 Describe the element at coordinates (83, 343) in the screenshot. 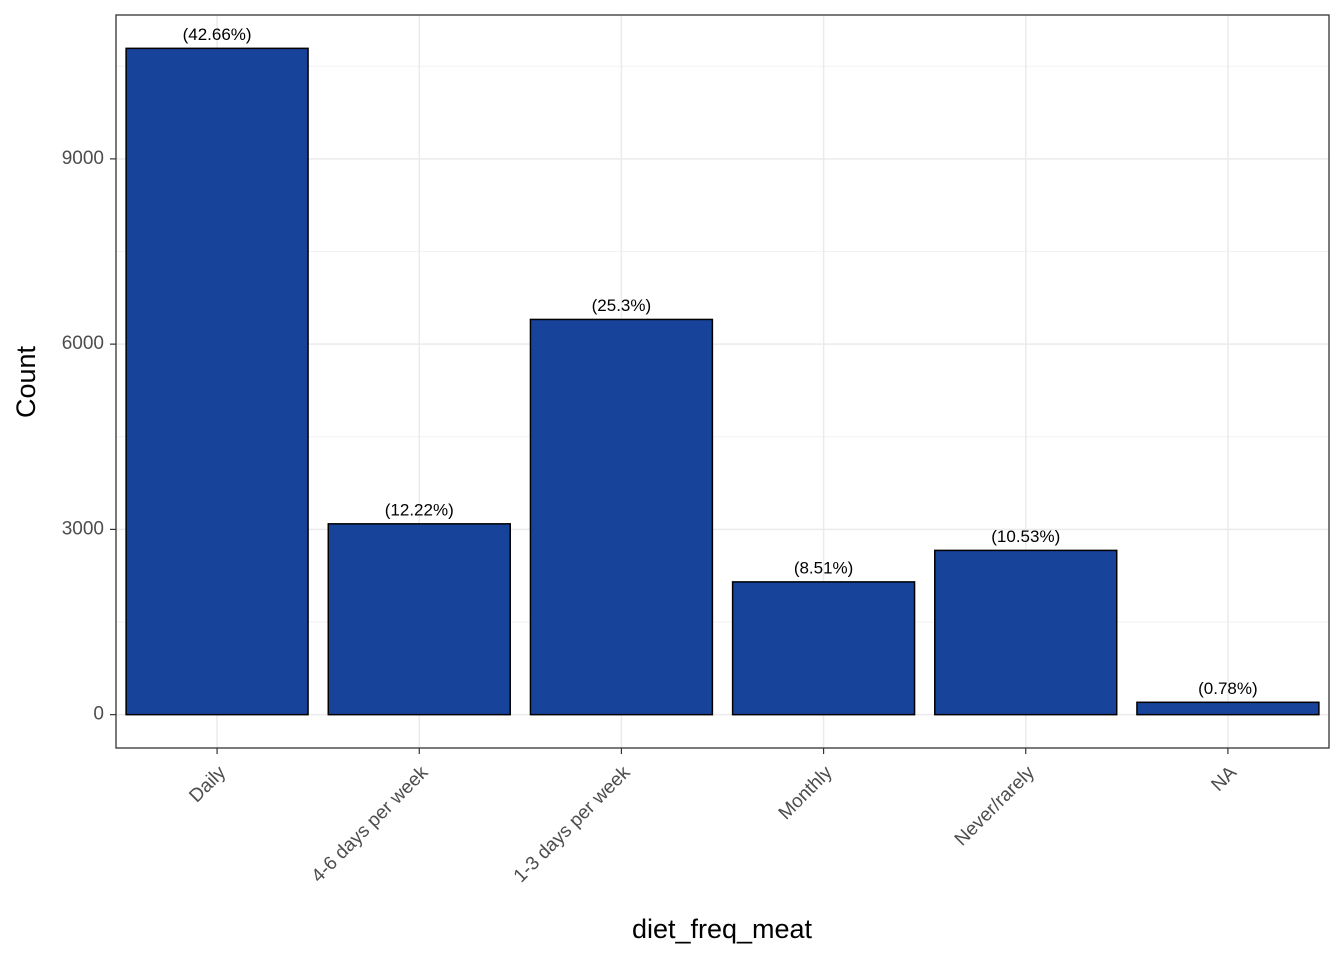

I see `y-tick-label: 6000` at that location.